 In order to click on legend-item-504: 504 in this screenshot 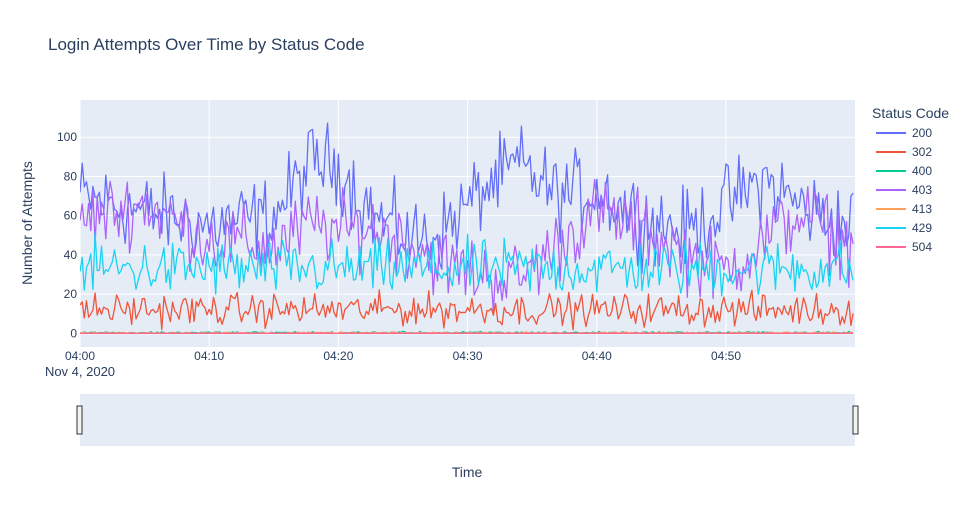, I will do `click(904, 247)`.